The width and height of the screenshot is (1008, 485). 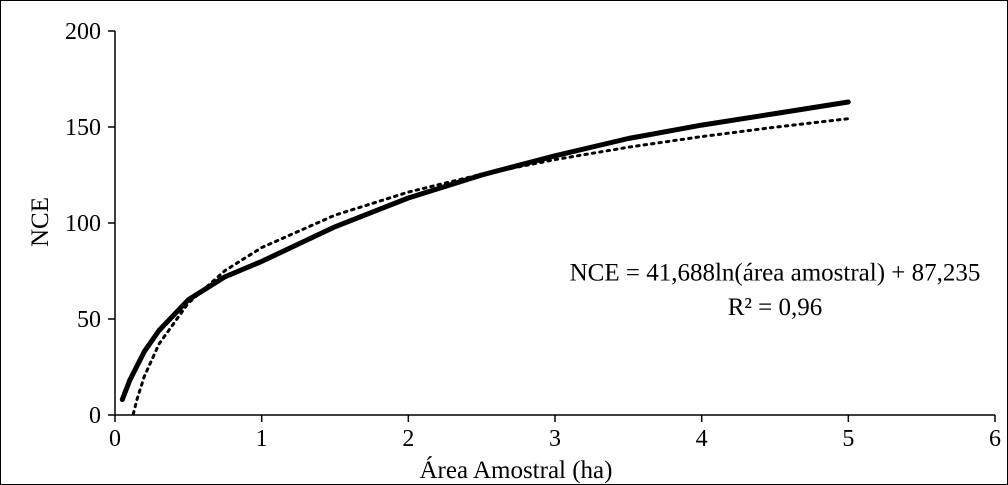 I want to click on r-squared-annotation: R² = 0,96, so click(x=775, y=307).